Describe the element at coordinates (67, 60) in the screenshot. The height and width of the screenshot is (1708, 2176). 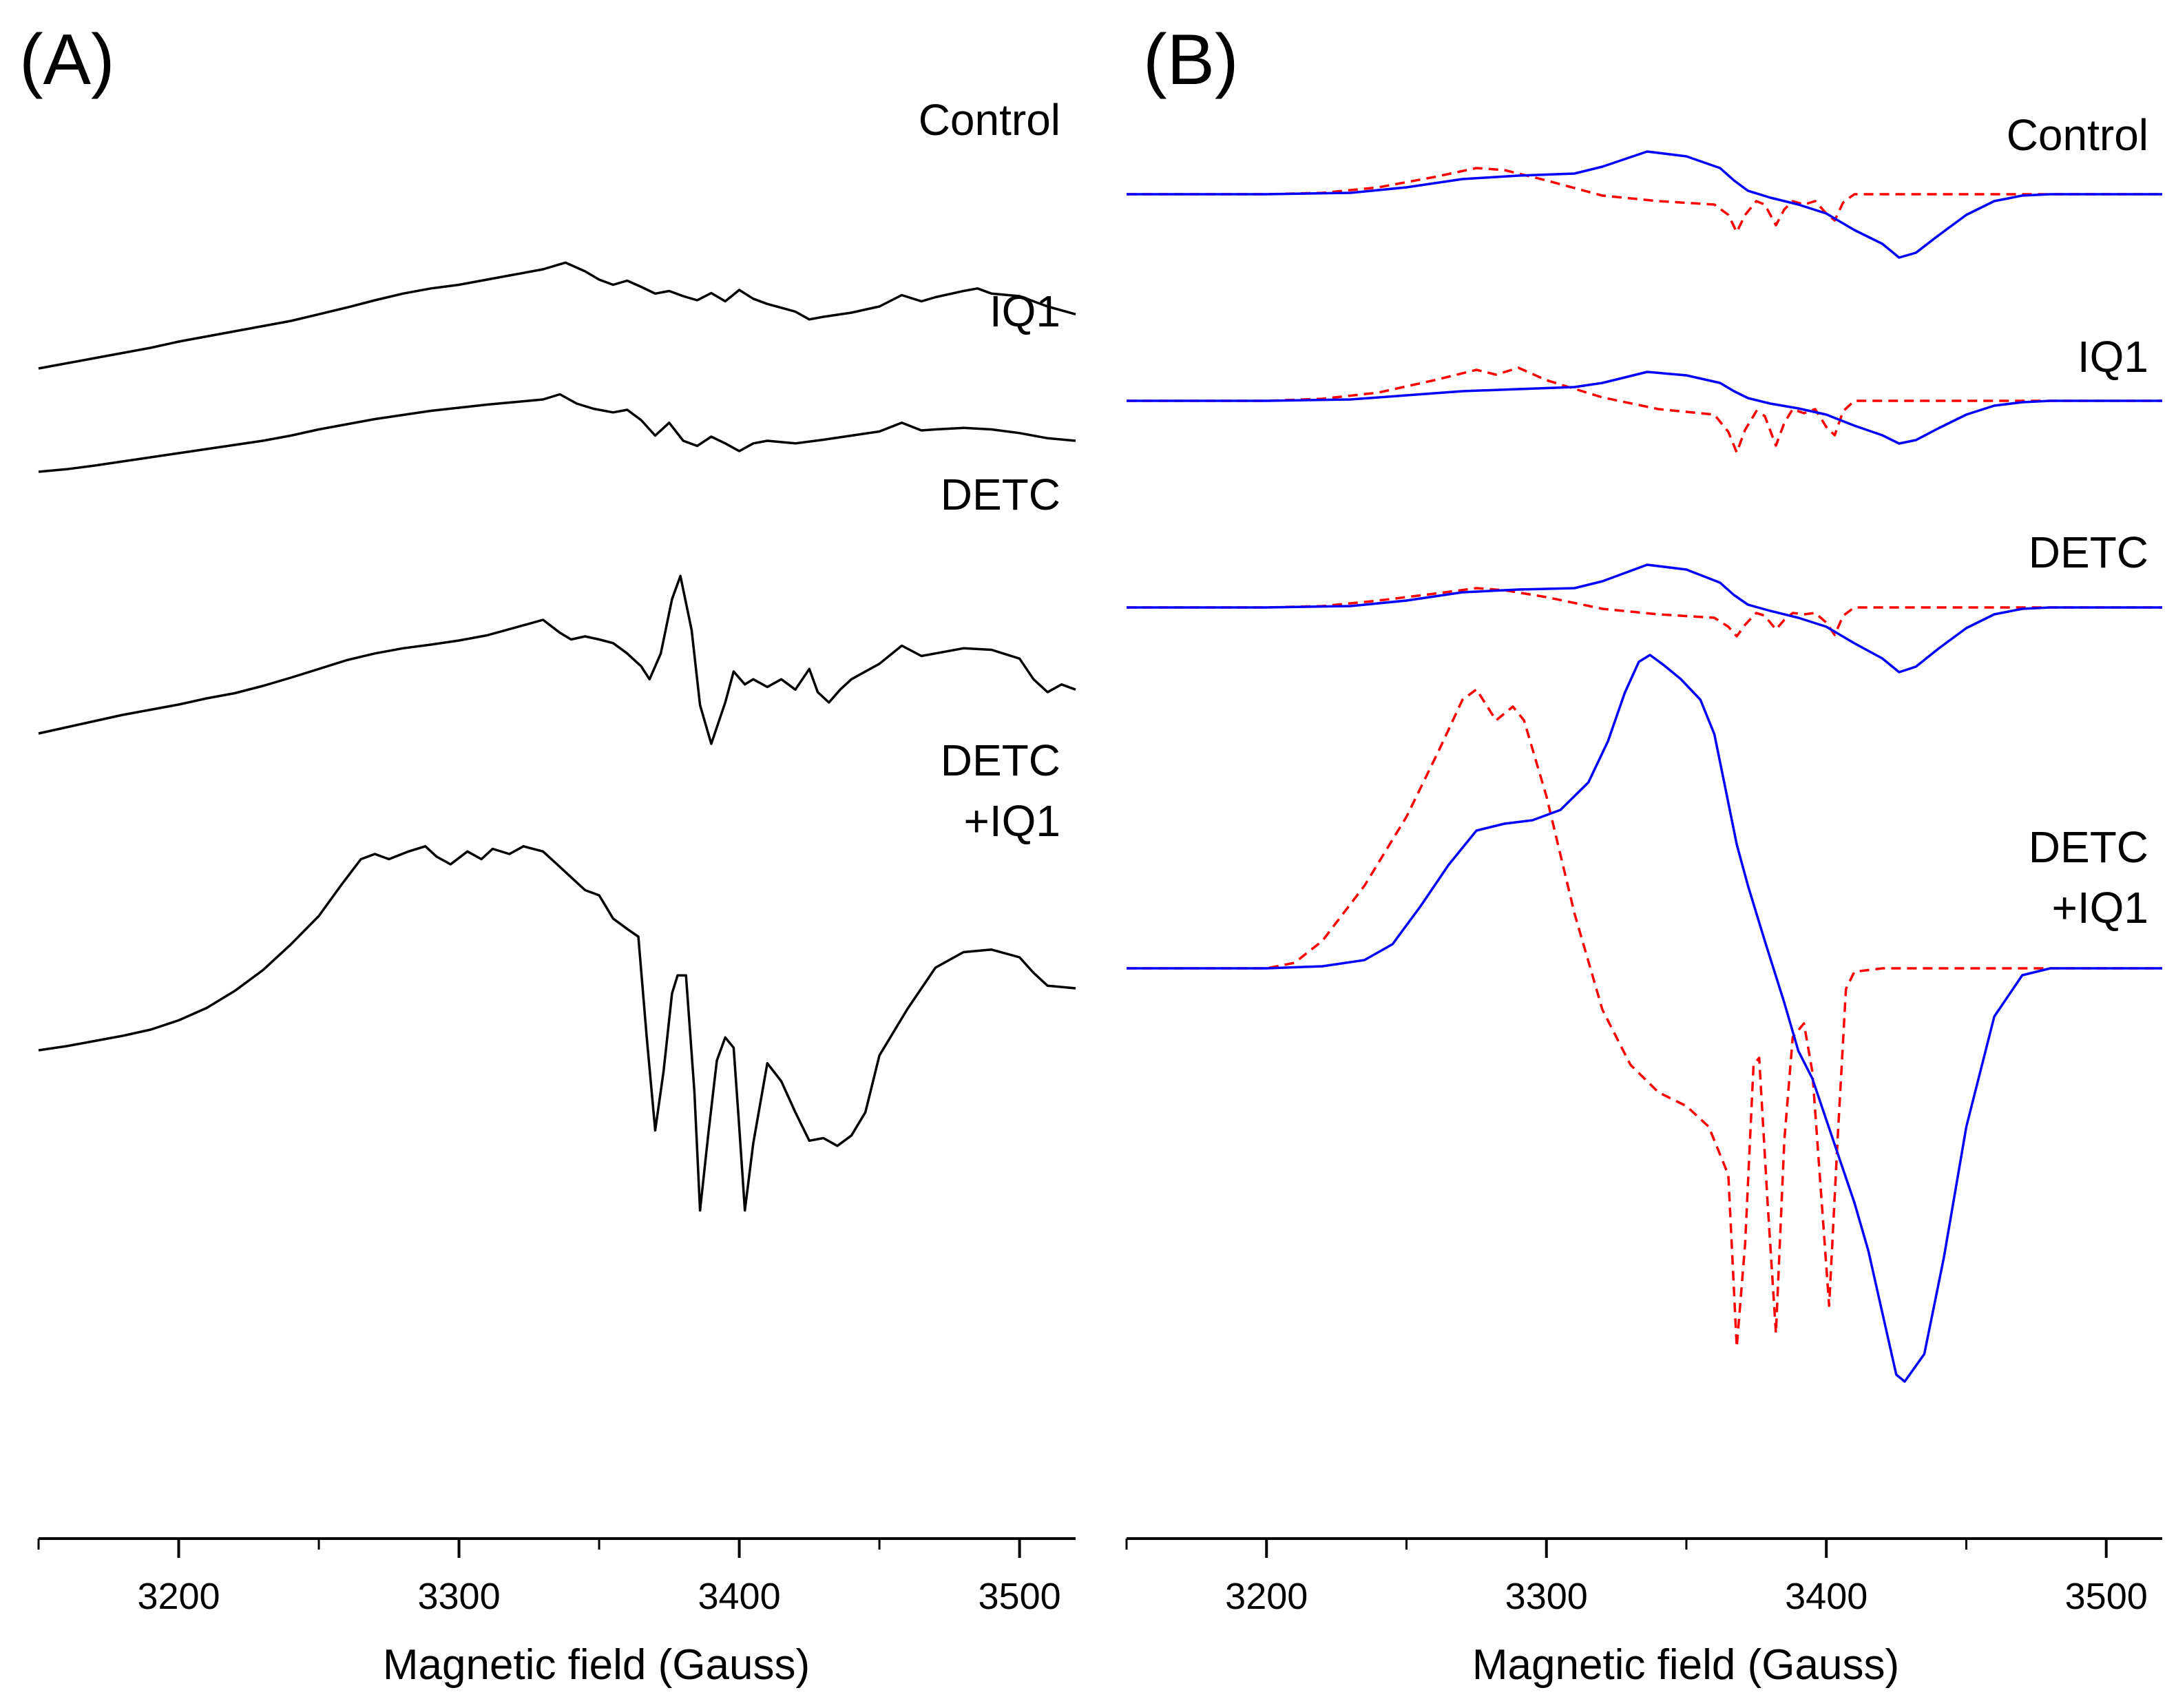
I see `panel-a-label: (A)` at that location.